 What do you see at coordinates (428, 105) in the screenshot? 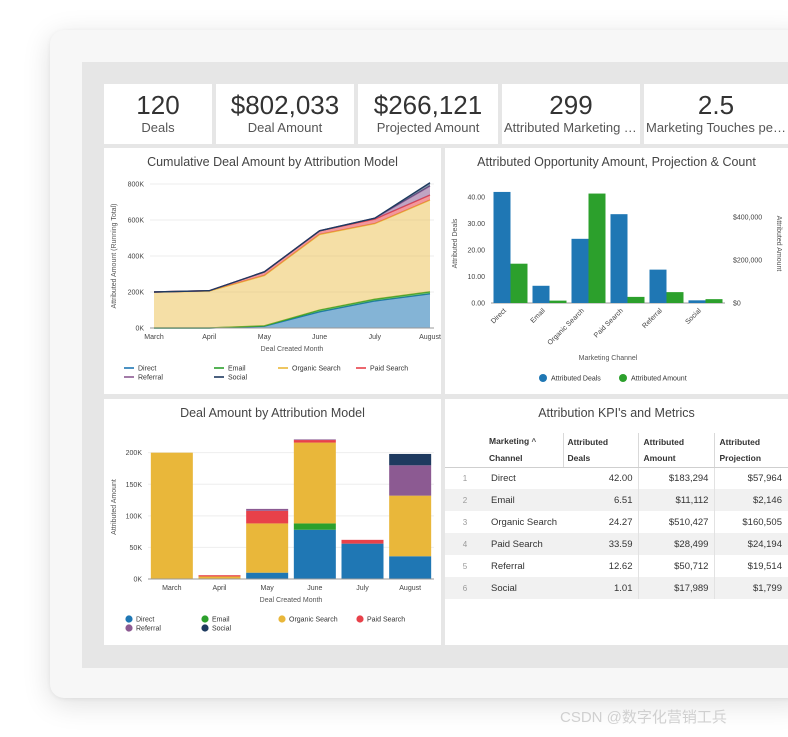
I see `kpi-value: $266,121` at bounding box center [428, 105].